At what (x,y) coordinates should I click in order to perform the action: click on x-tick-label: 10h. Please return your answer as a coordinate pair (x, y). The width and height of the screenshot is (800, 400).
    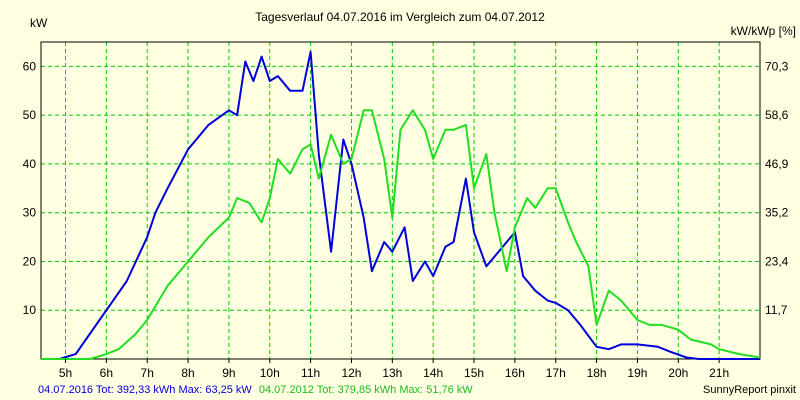
    Looking at the image, I should click on (270, 373).